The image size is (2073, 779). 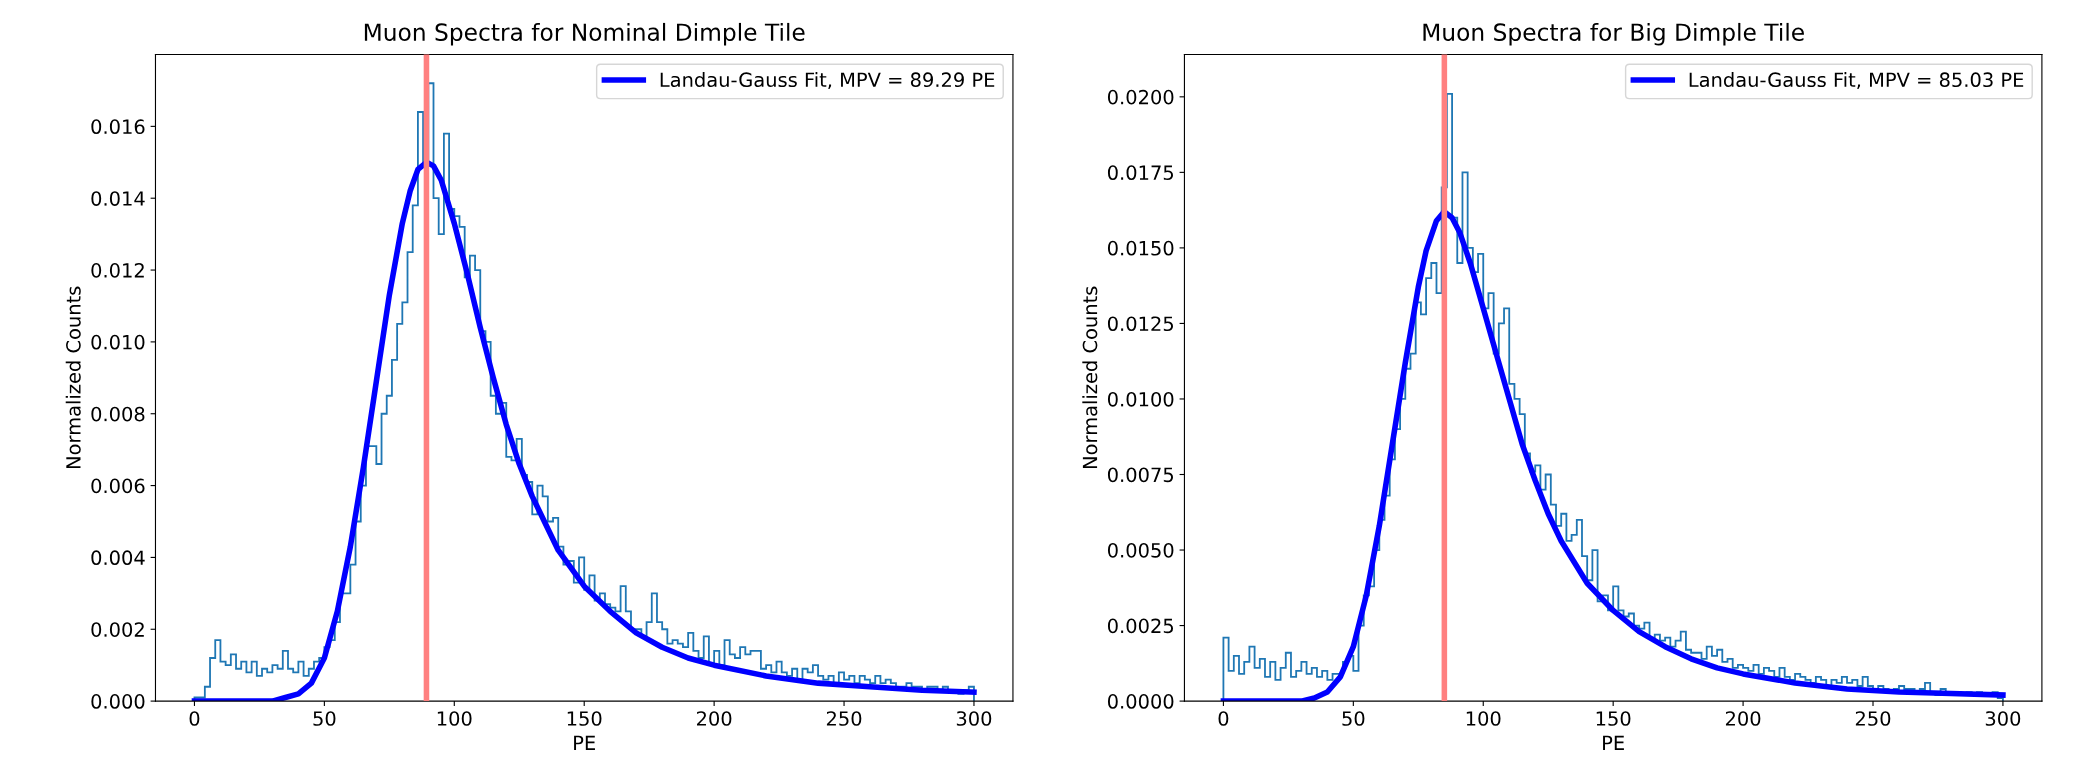 What do you see at coordinates (1613, 34) in the screenshot?
I see `chart-title: Muon Spectra for Big Dimple Tile` at bounding box center [1613, 34].